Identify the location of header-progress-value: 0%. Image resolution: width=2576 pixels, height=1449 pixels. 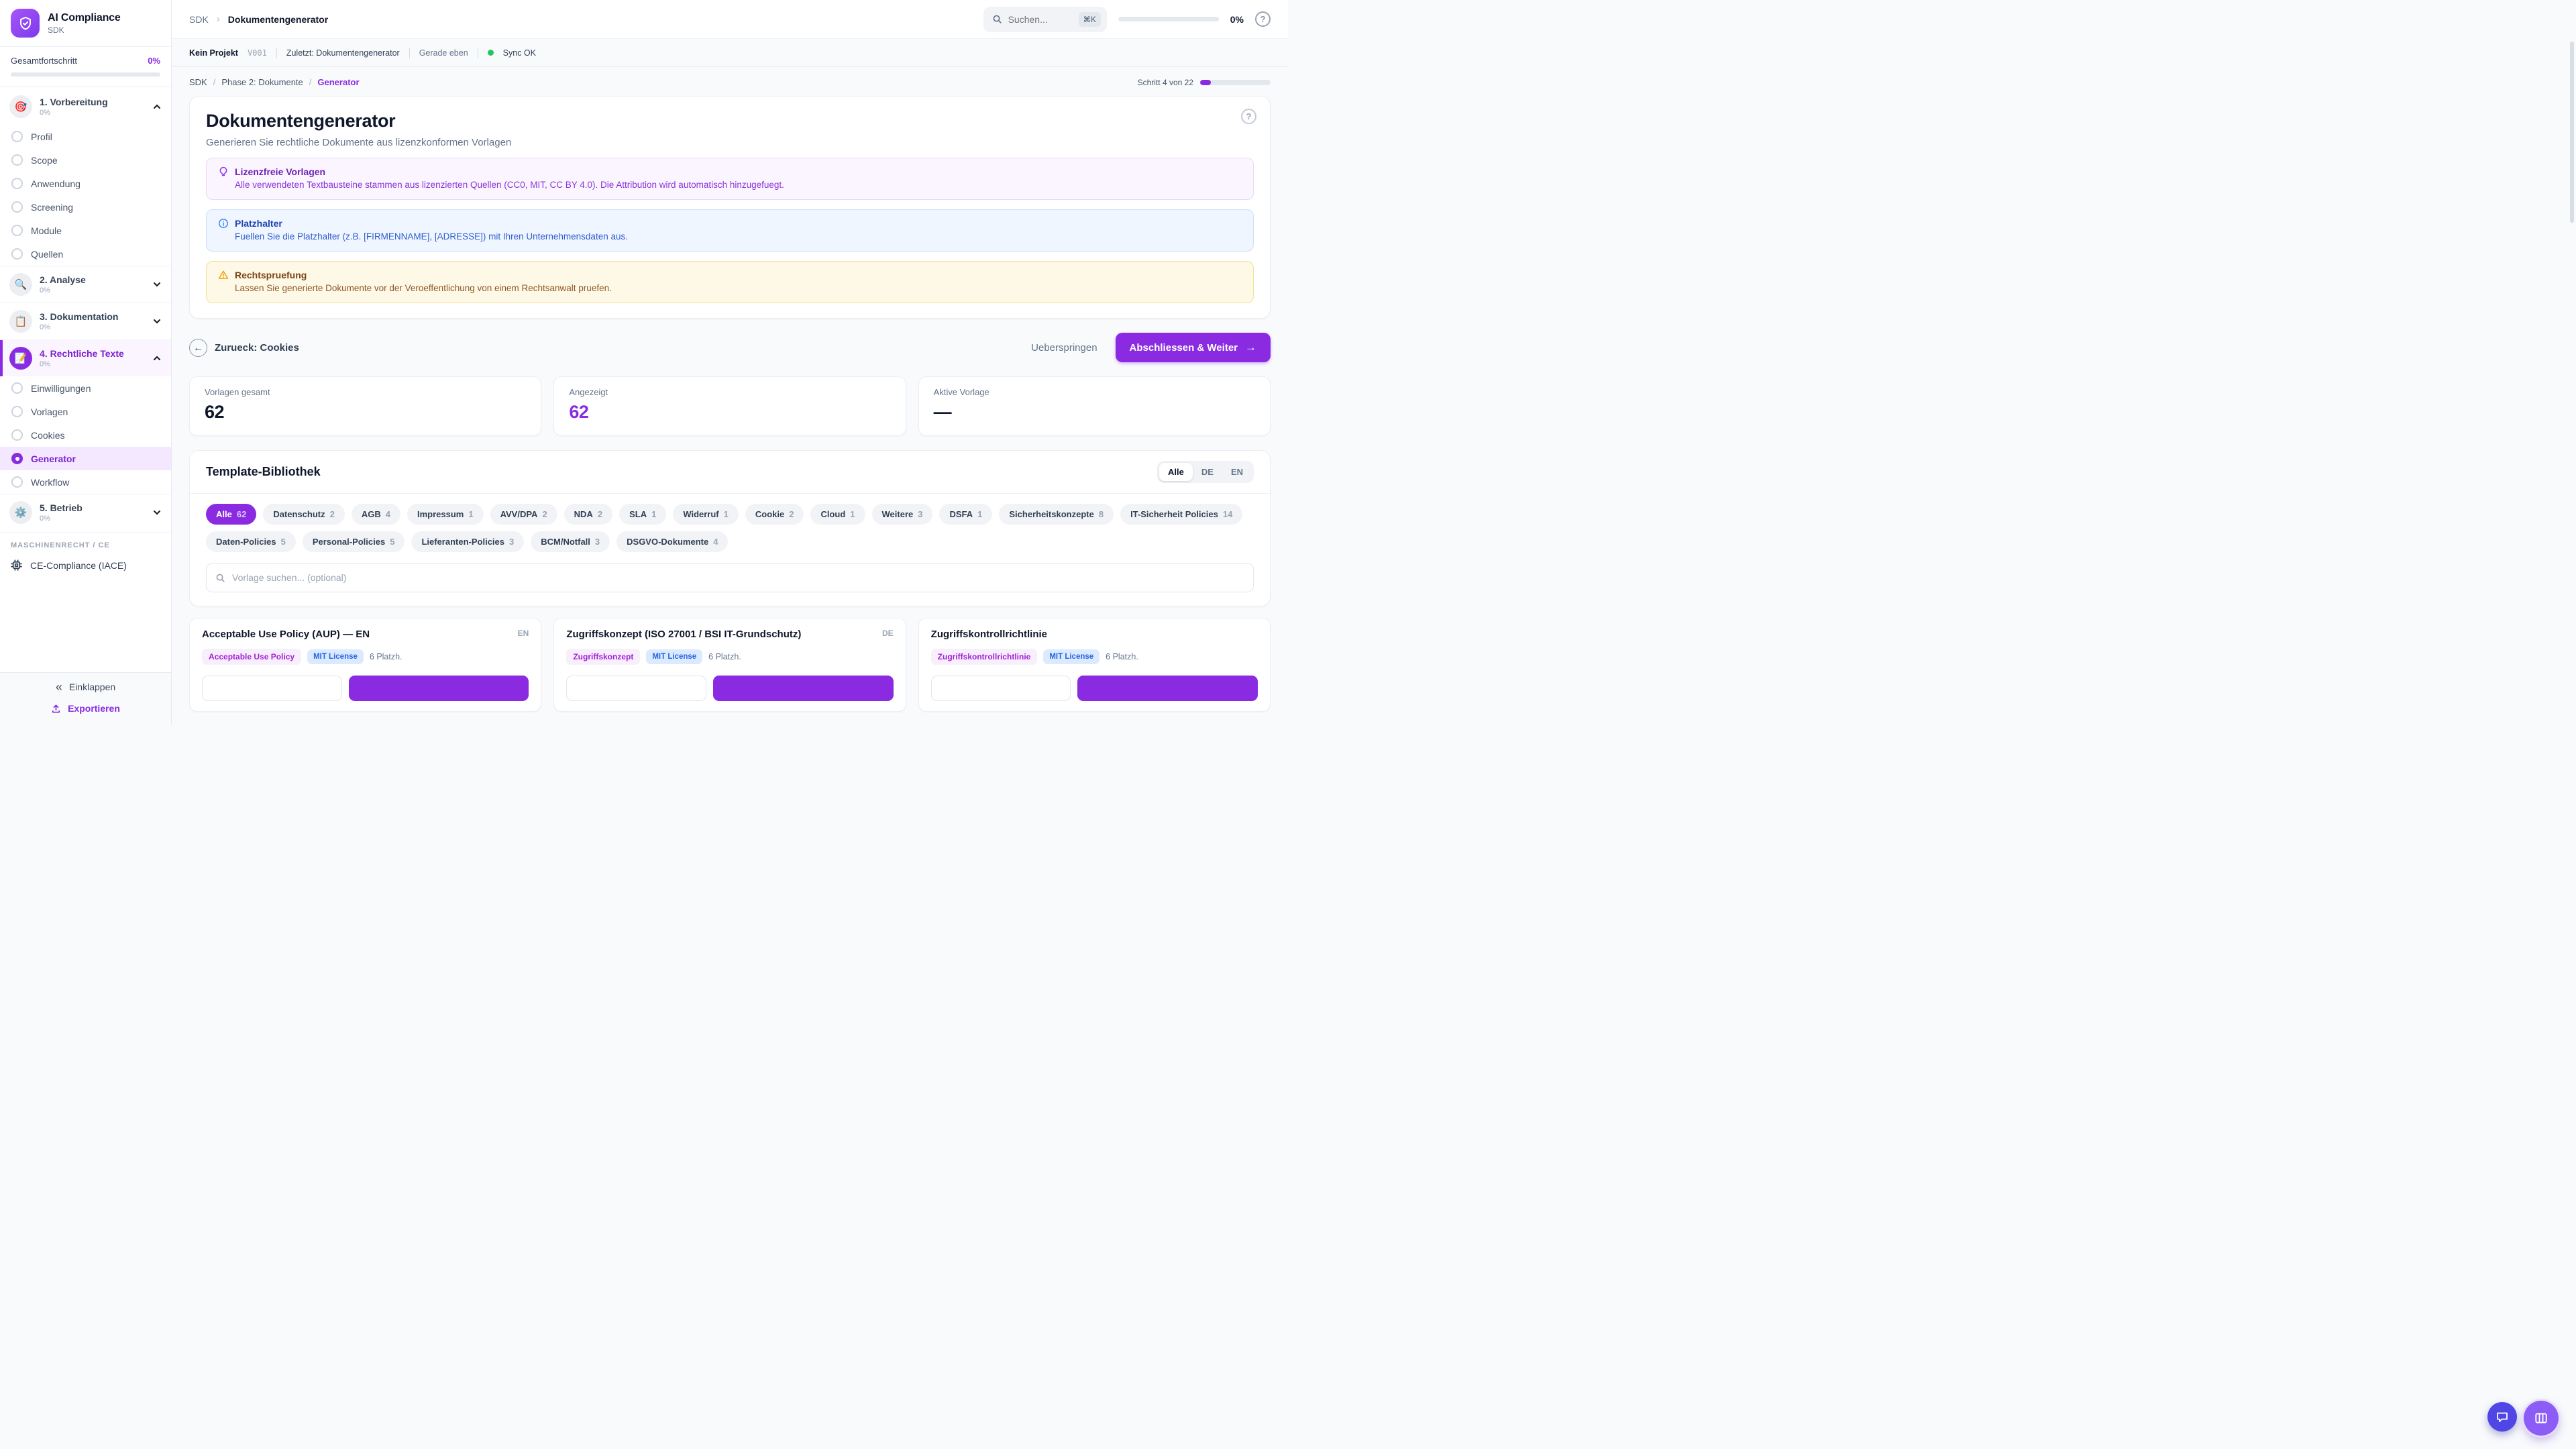
(1237, 19).